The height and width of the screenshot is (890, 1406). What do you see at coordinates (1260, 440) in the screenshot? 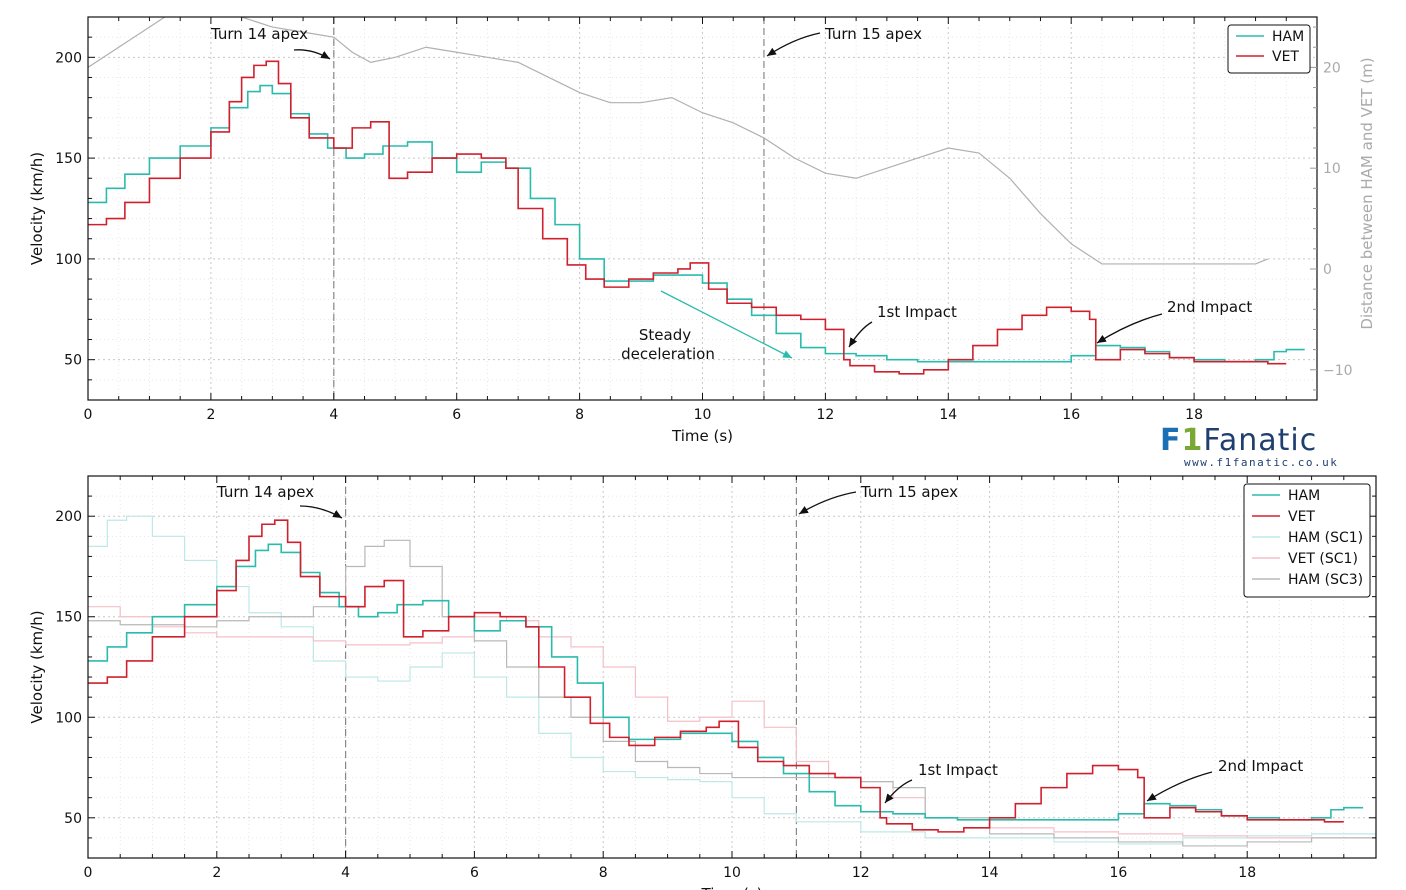
I see `logo-name: Fanatic` at bounding box center [1260, 440].